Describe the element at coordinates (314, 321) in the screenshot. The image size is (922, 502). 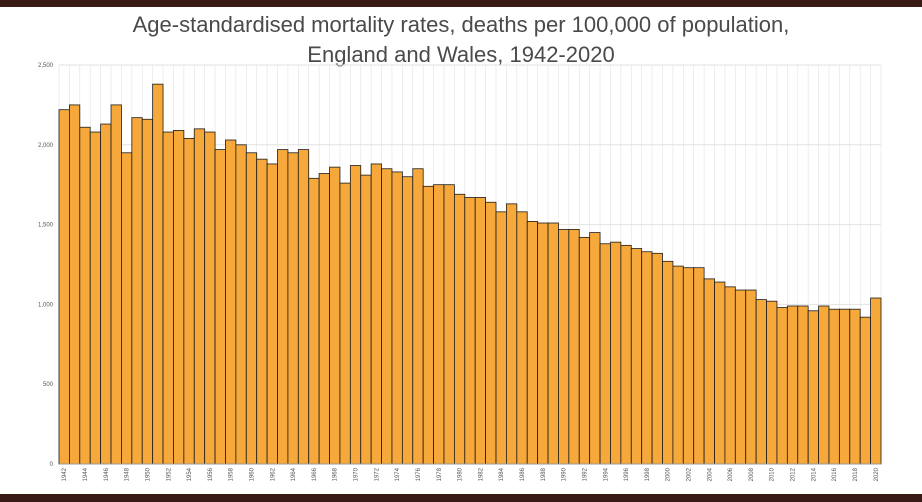
I see `bar-1966` at that location.